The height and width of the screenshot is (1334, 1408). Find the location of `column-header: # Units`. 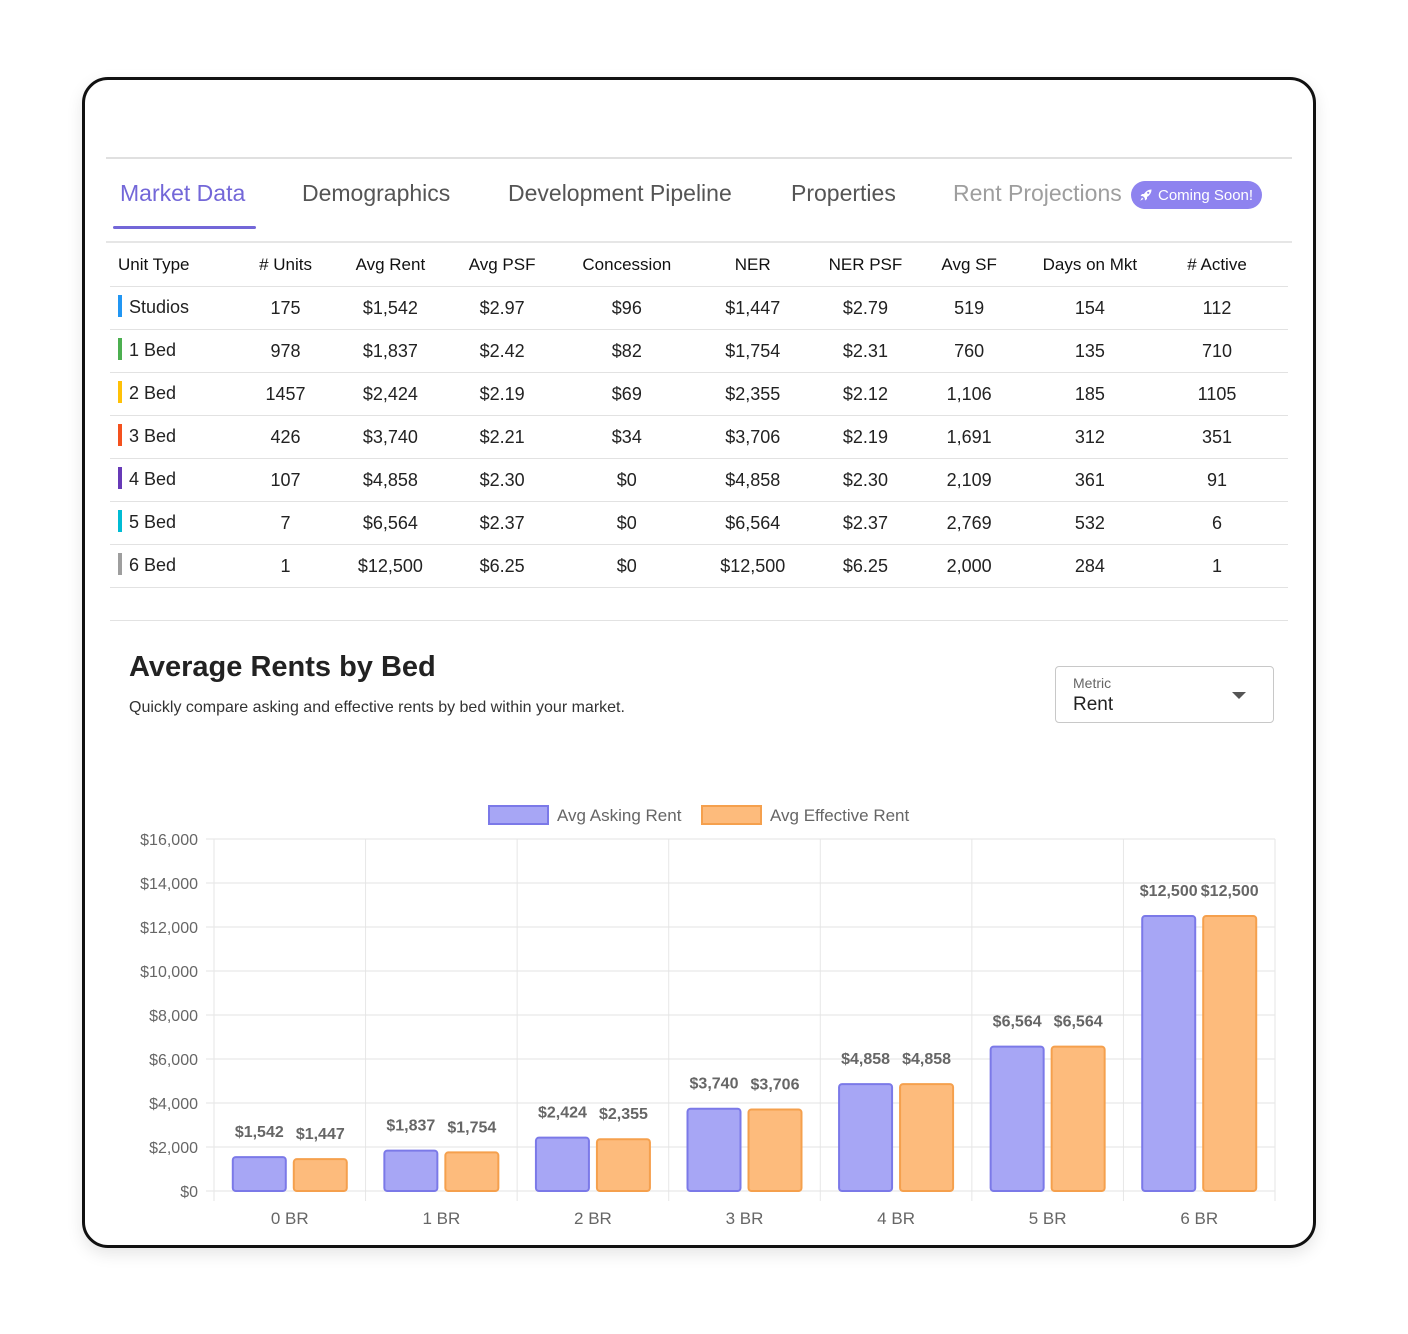

column-header: # Units is located at coordinates (286, 265).